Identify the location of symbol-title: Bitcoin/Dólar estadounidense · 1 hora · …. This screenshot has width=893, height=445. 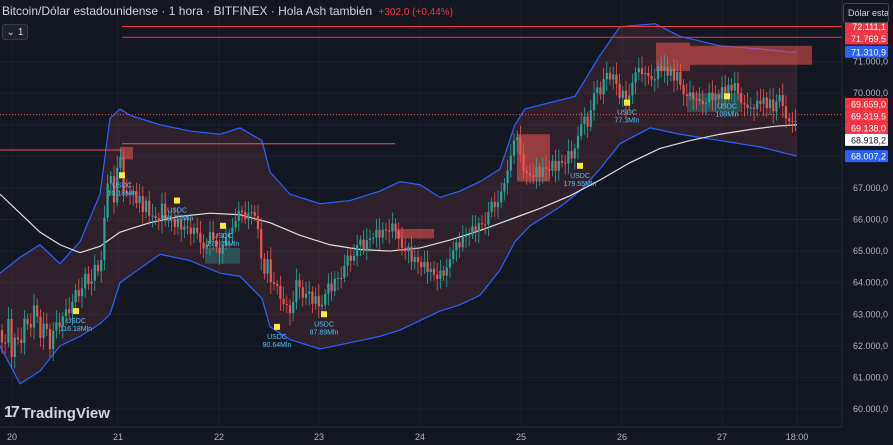
(187, 11).